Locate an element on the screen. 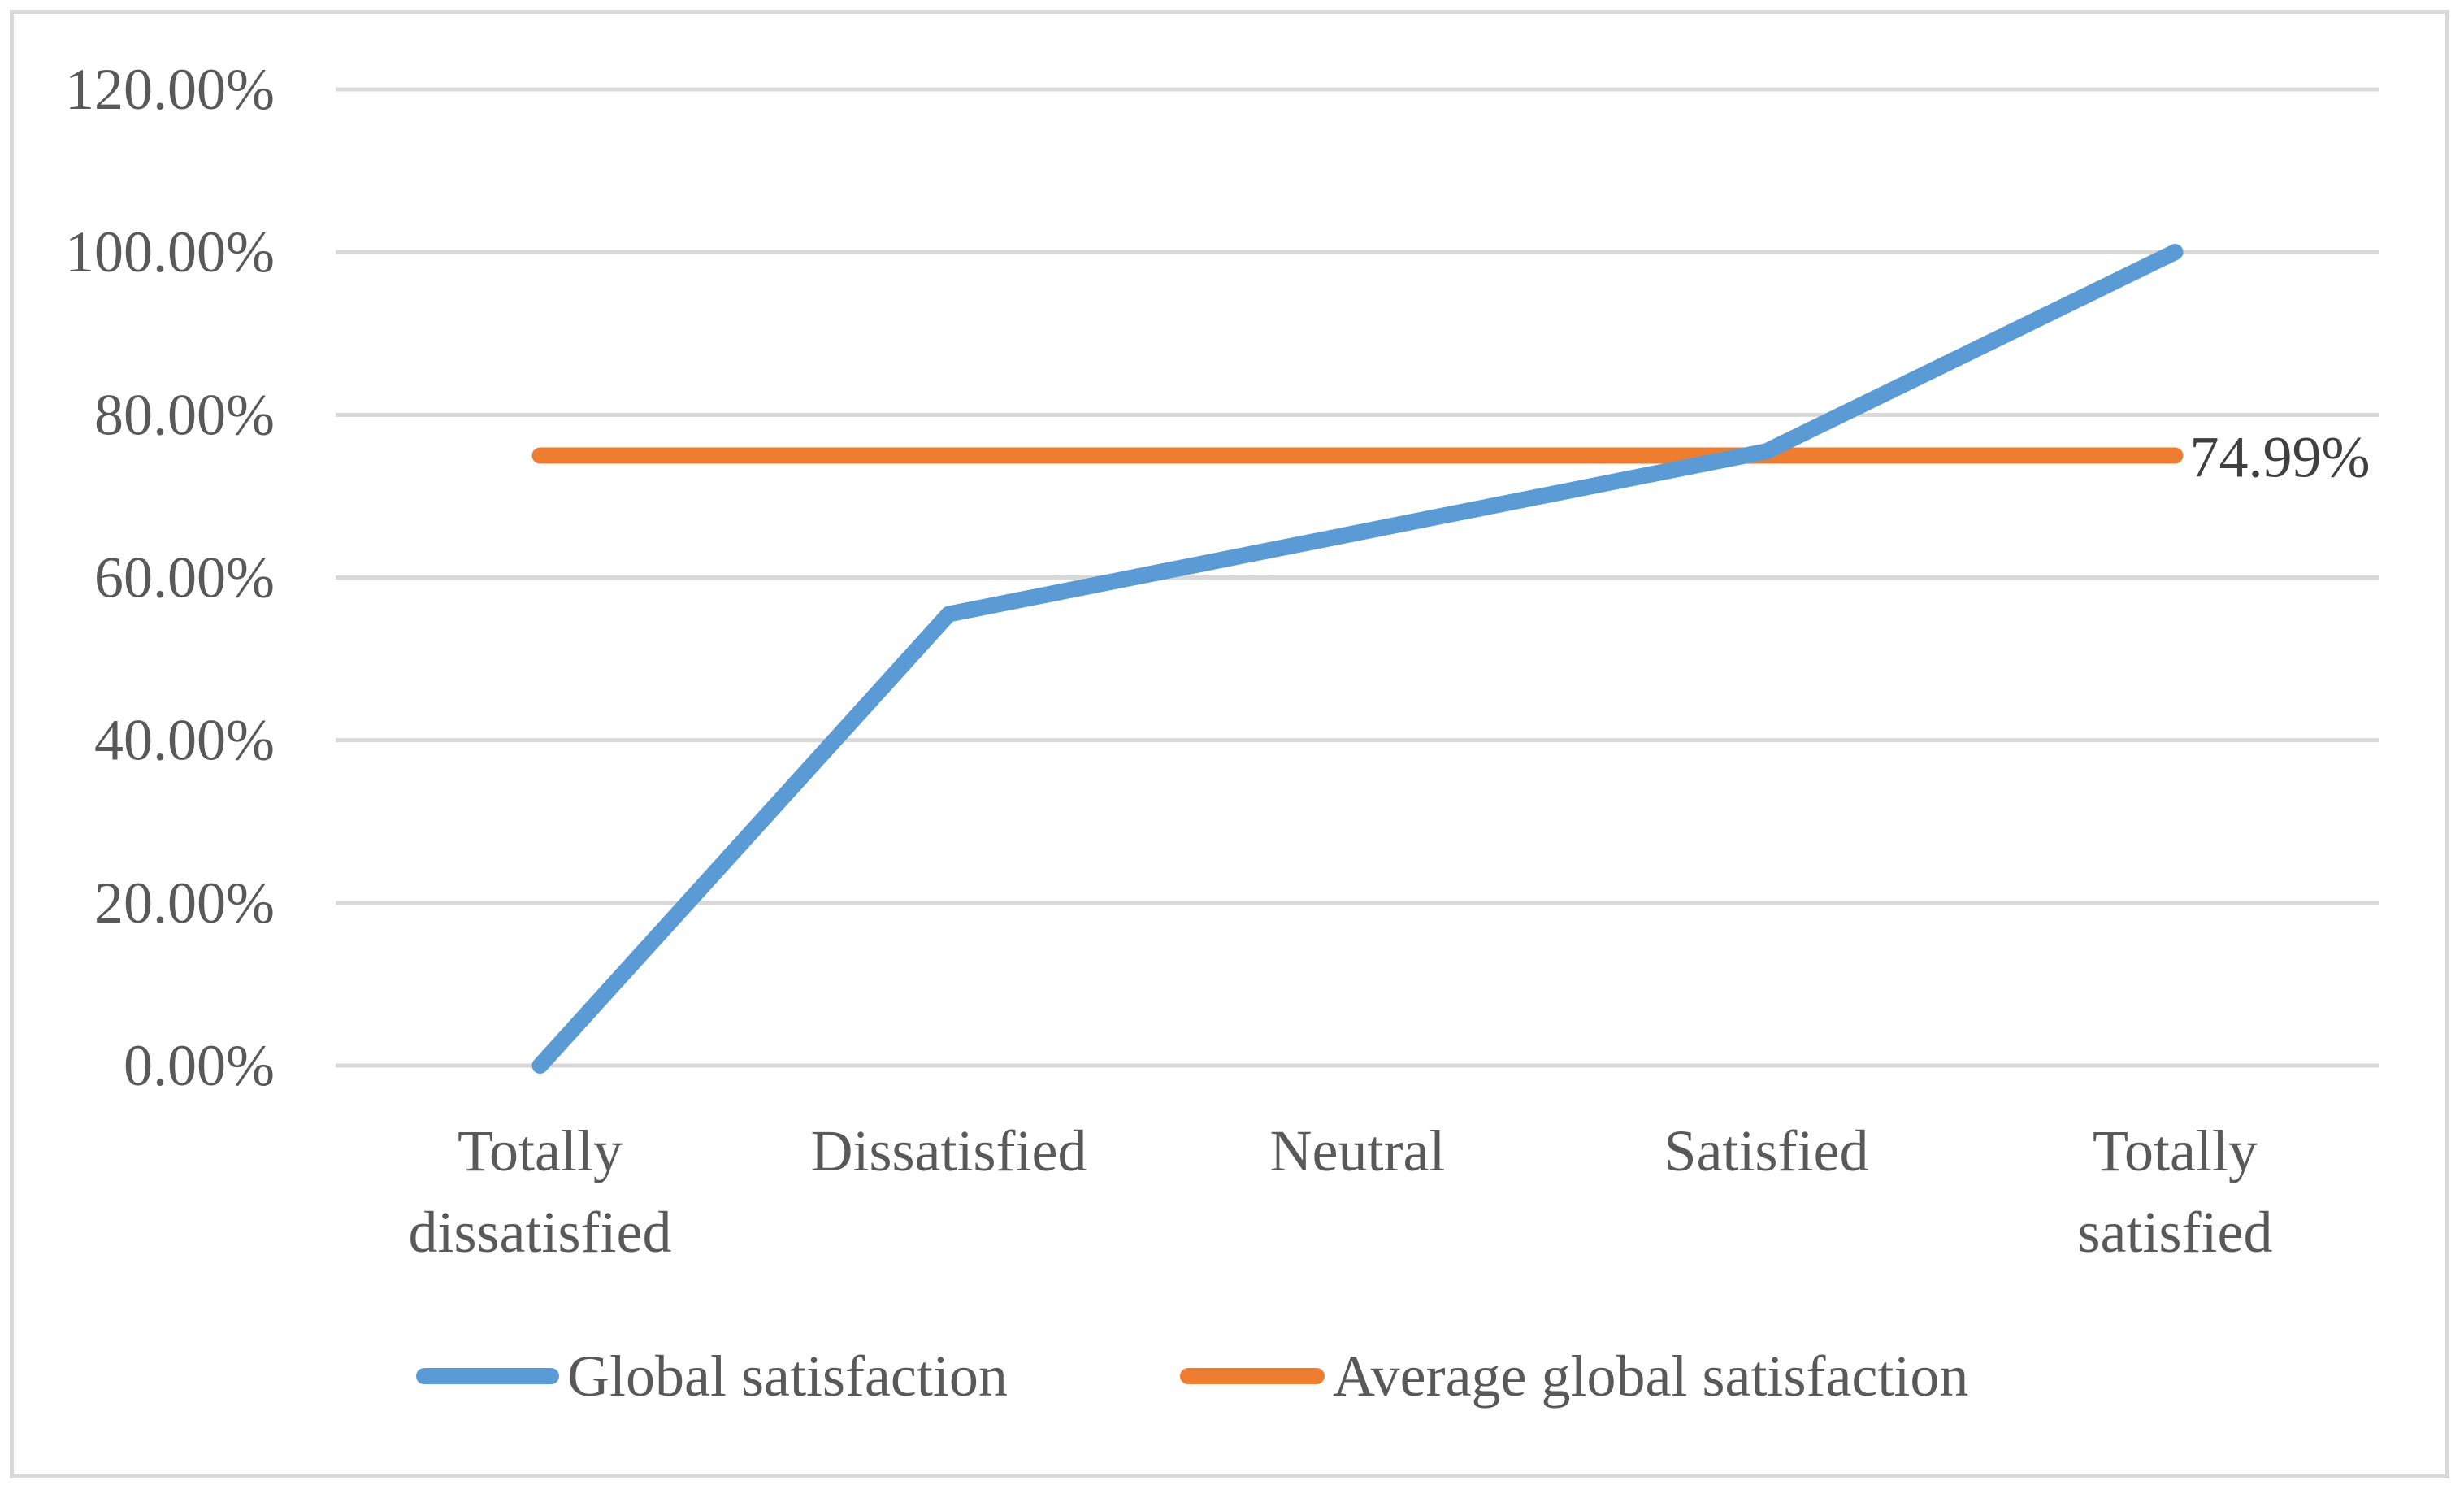 This screenshot has height=1498, width=2464. y-tick-label: 100.00% is located at coordinates (170, 252).